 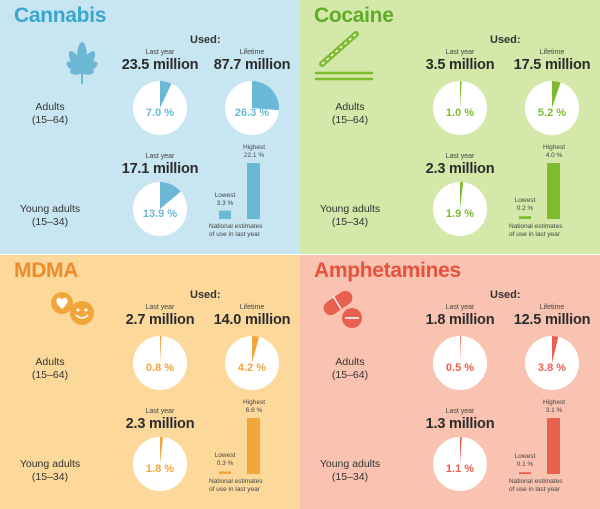 I want to click on cocaine-lines-icon, so click(x=344, y=56).